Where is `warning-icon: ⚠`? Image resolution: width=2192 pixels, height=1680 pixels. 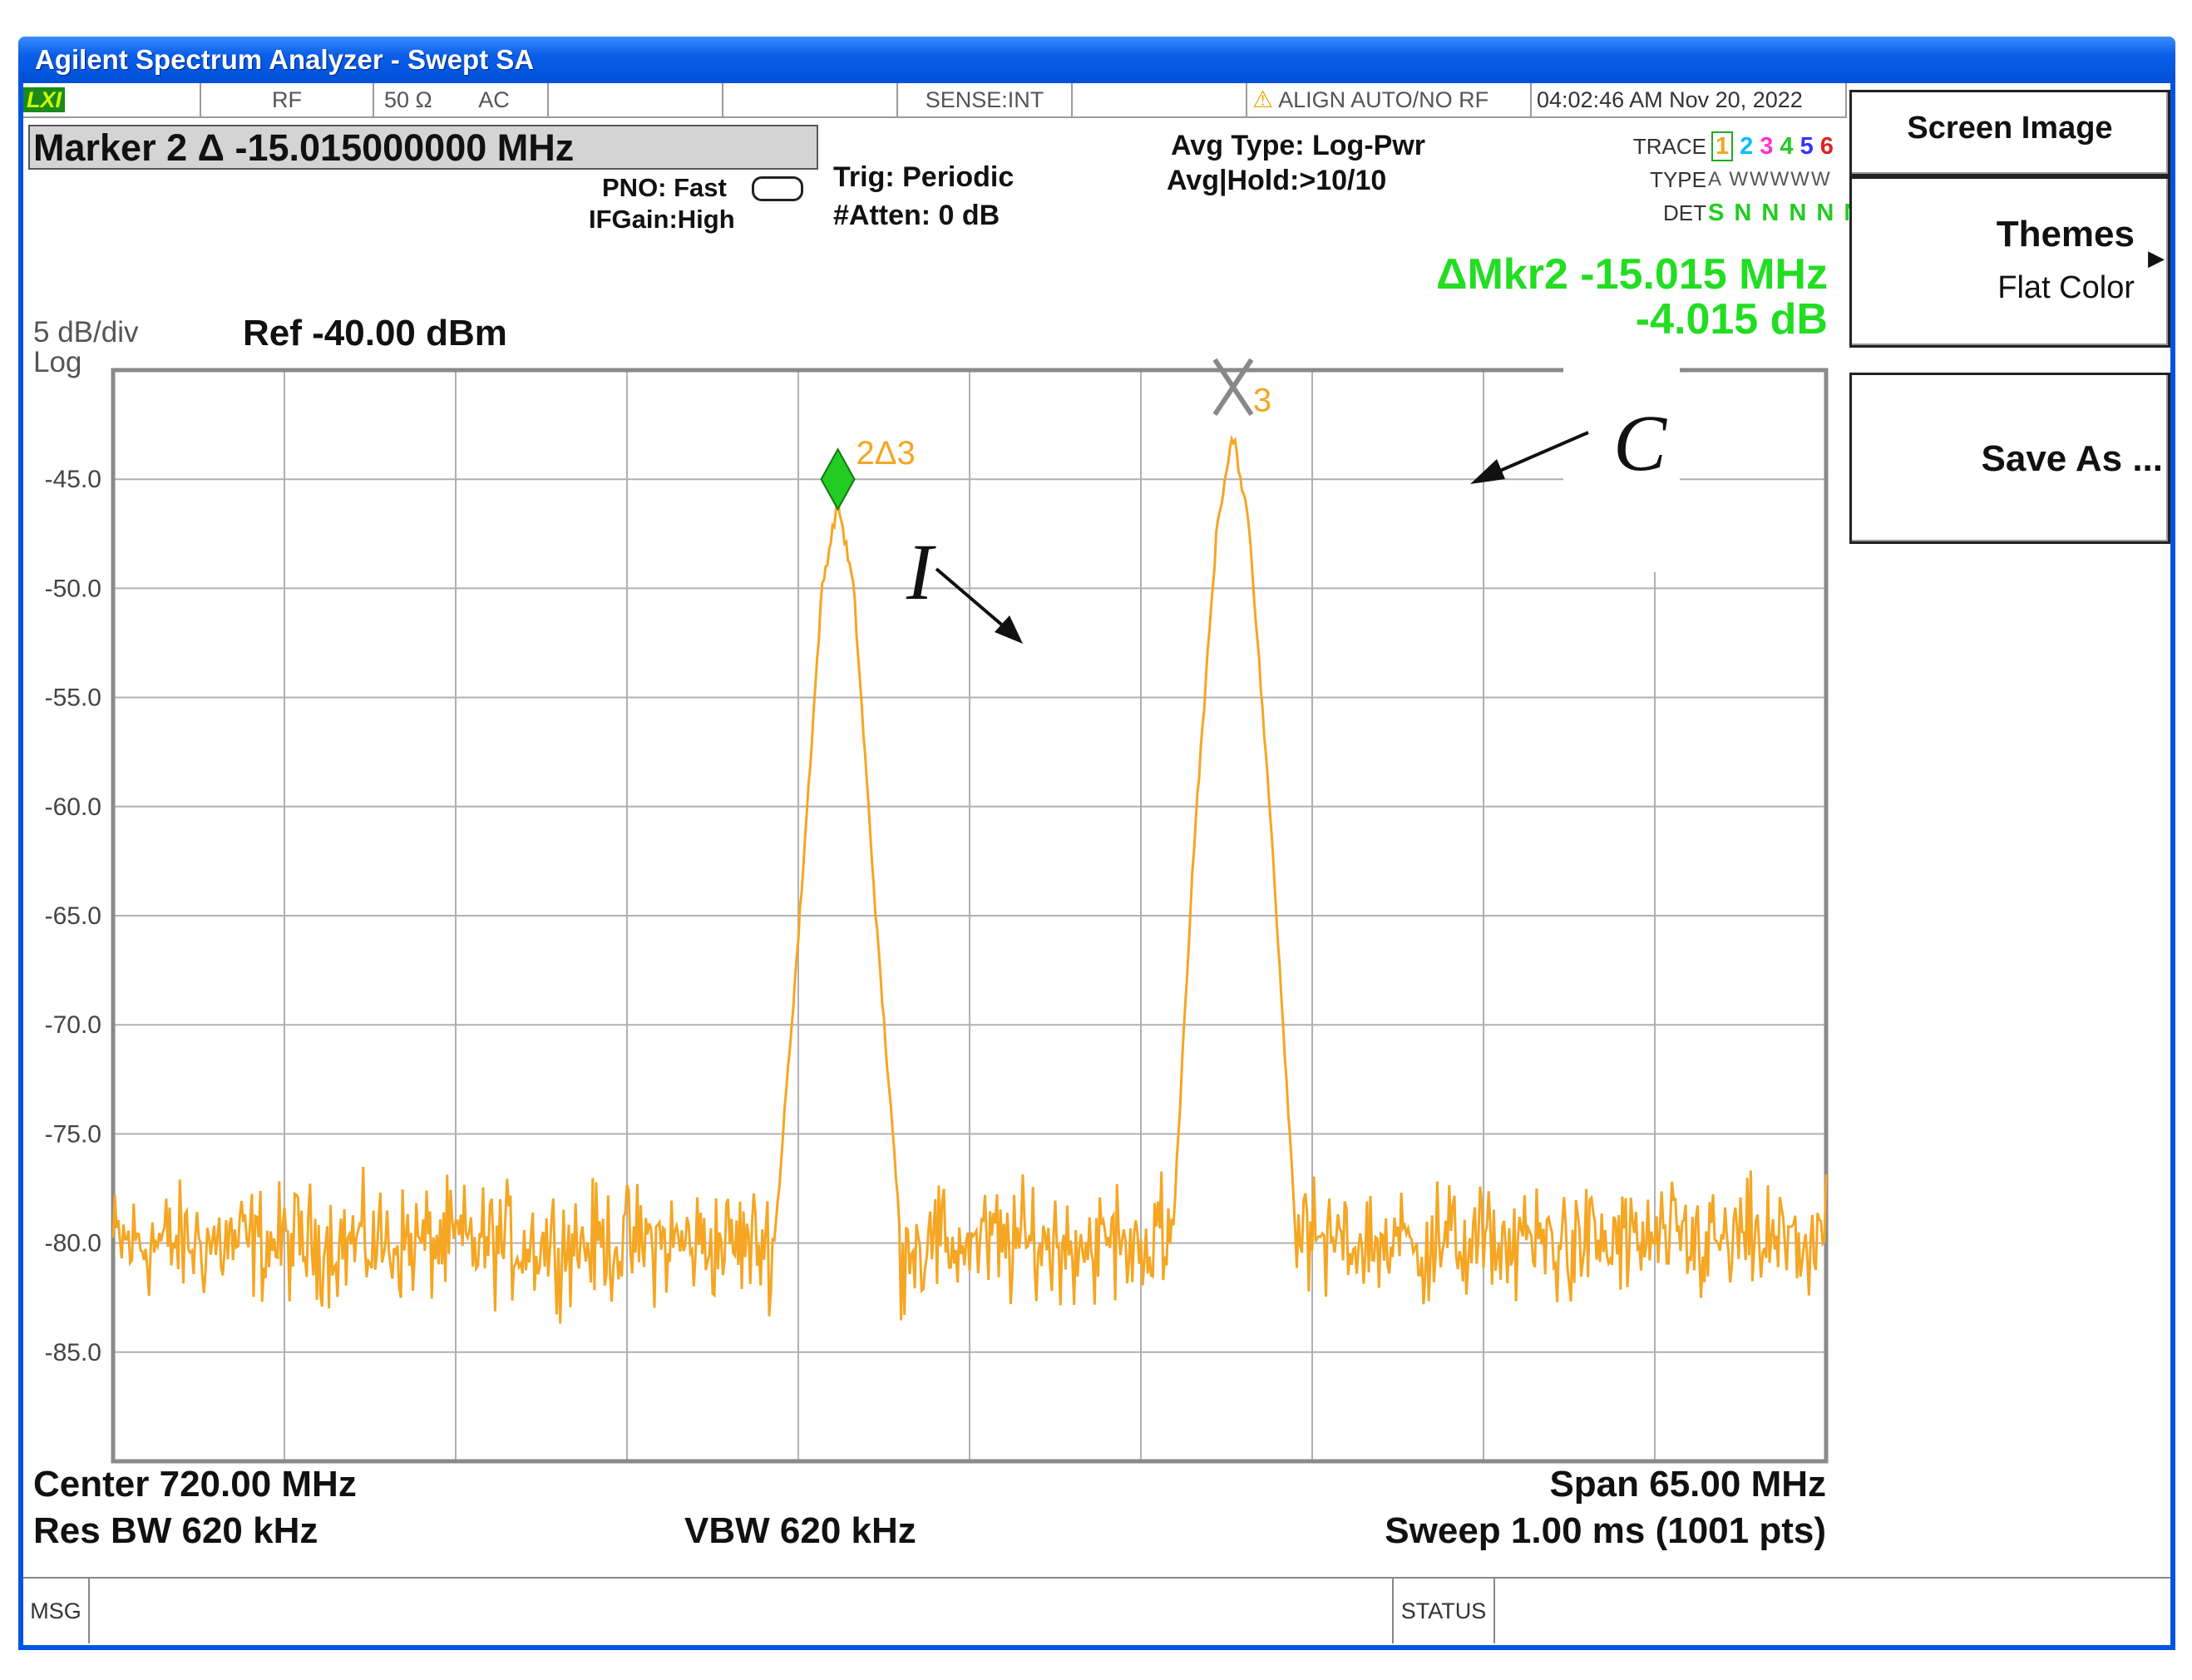 warning-icon: ⚠ is located at coordinates (1263, 99).